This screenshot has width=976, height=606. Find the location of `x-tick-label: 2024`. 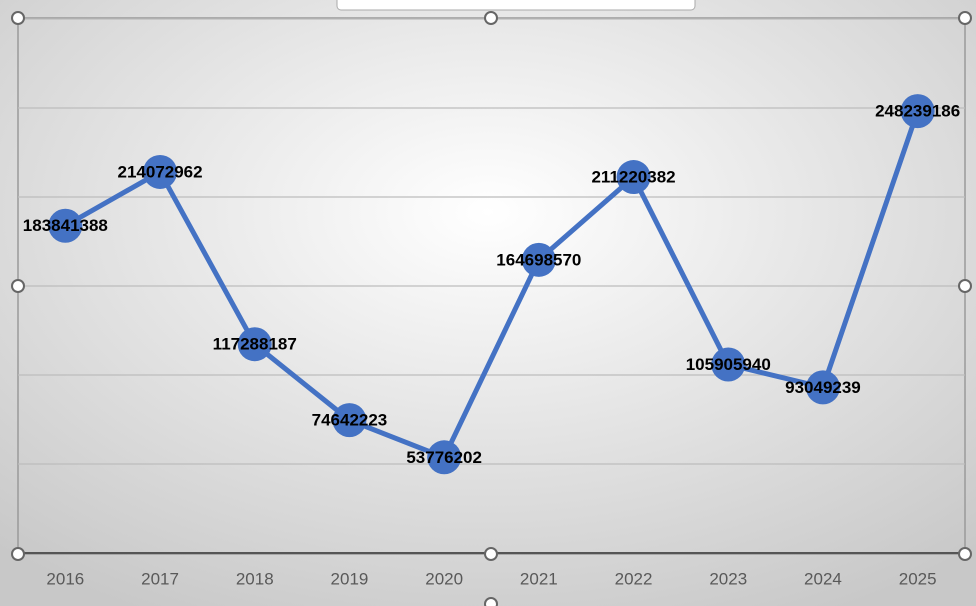

x-tick-label: 2024 is located at coordinates (823, 578).